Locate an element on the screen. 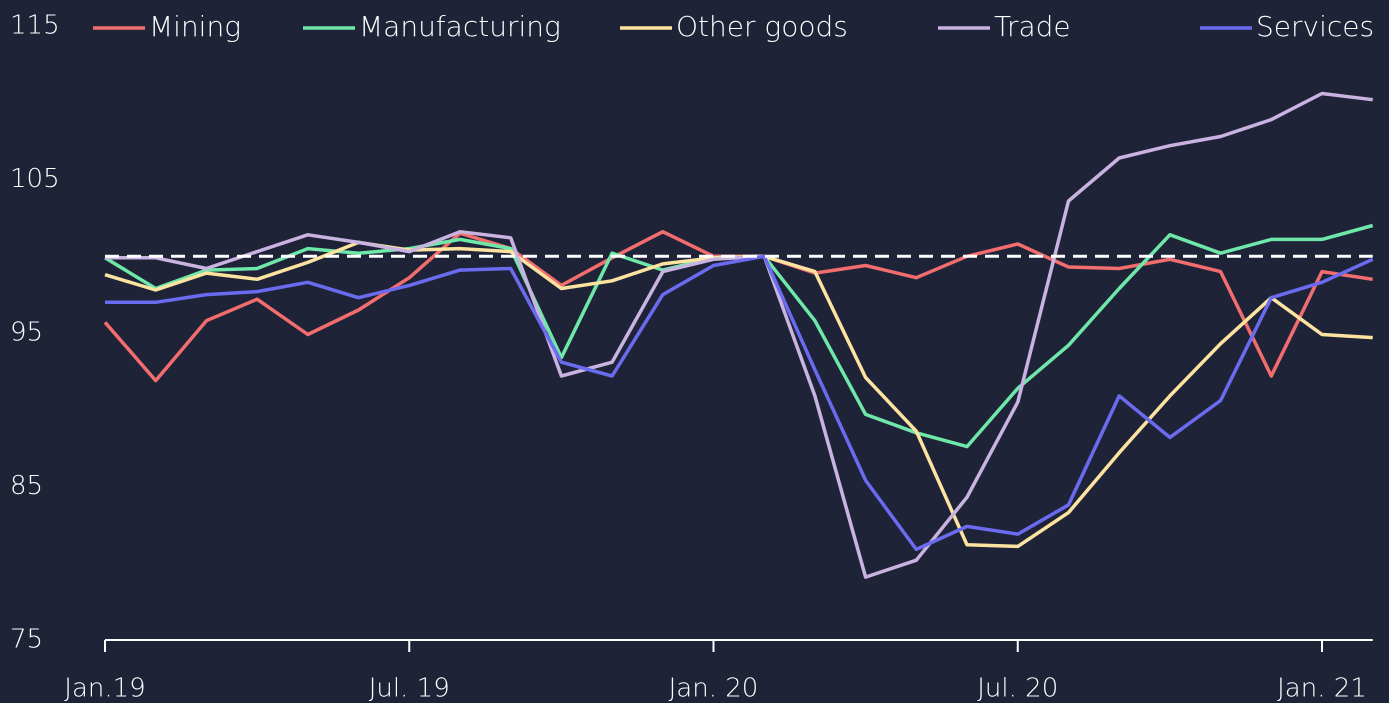  x-tick-label: Jan. 21 is located at coordinates (1322, 688).